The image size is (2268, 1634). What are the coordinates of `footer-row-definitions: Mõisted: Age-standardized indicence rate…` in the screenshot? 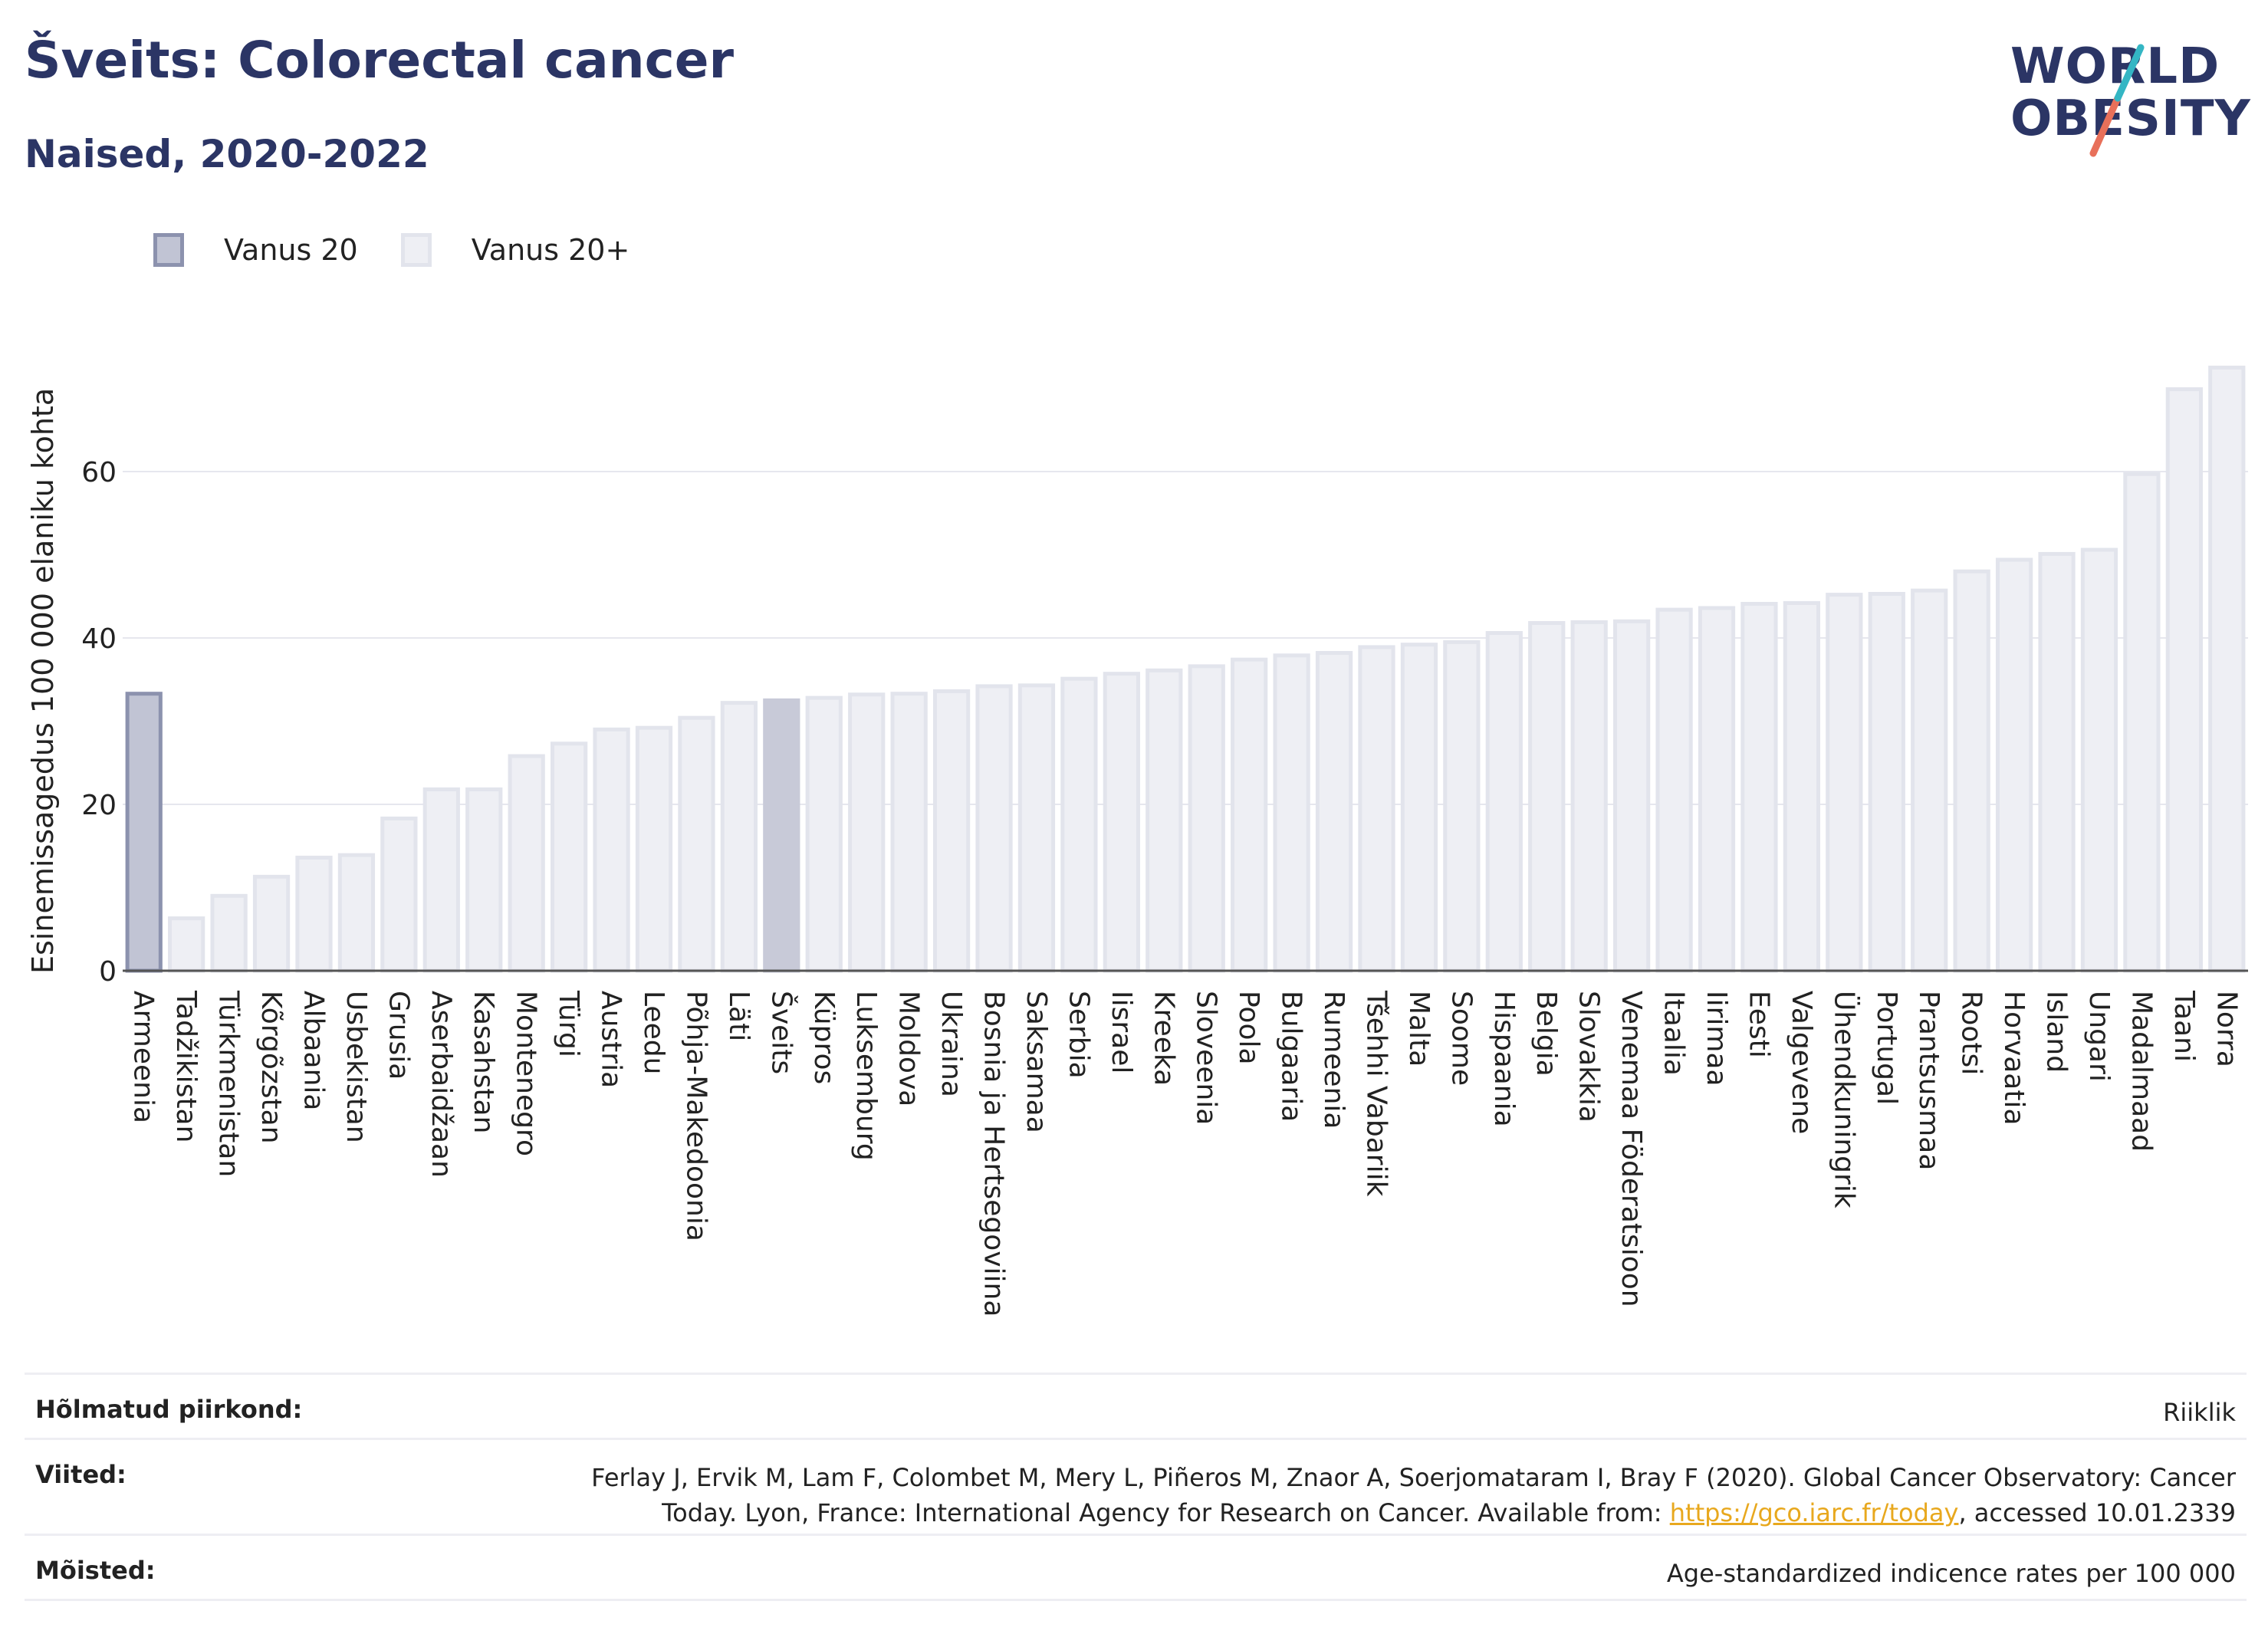 It's located at (1136, 1568).